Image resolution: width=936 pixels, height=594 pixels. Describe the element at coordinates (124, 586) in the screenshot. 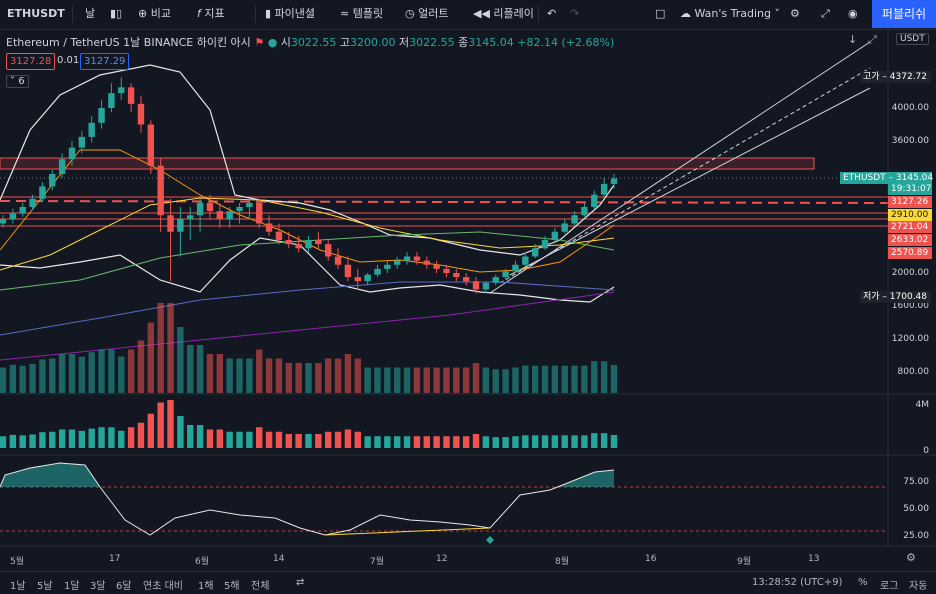

I see `range-button: 6달` at that location.